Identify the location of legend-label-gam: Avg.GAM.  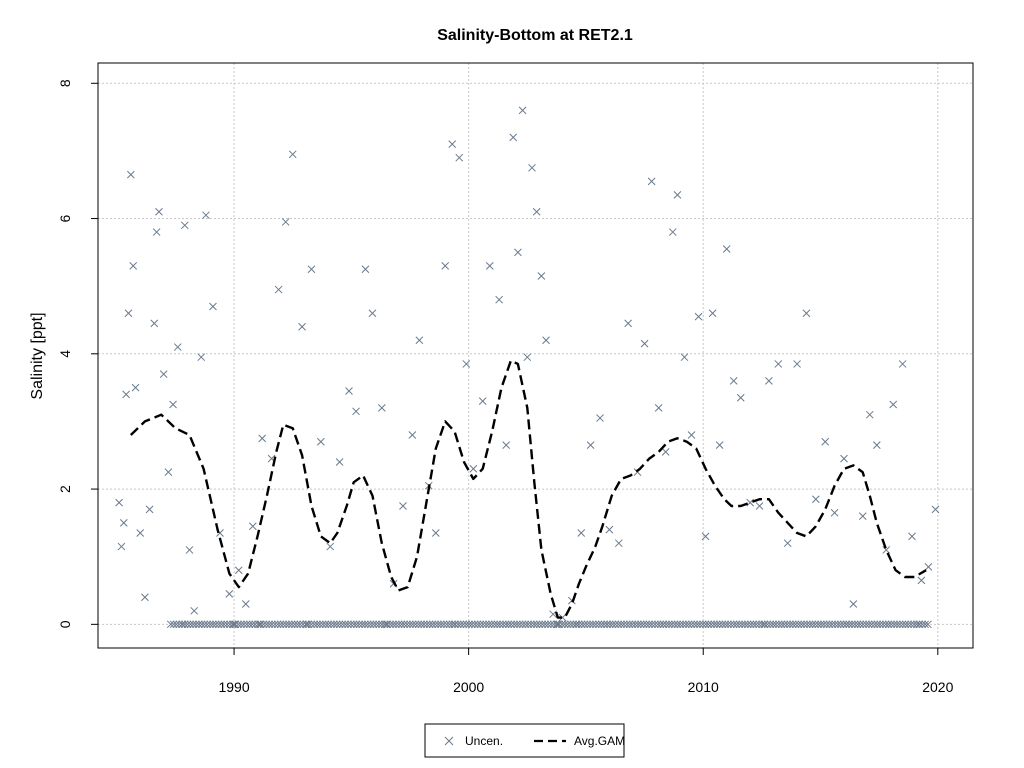
(599, 741).